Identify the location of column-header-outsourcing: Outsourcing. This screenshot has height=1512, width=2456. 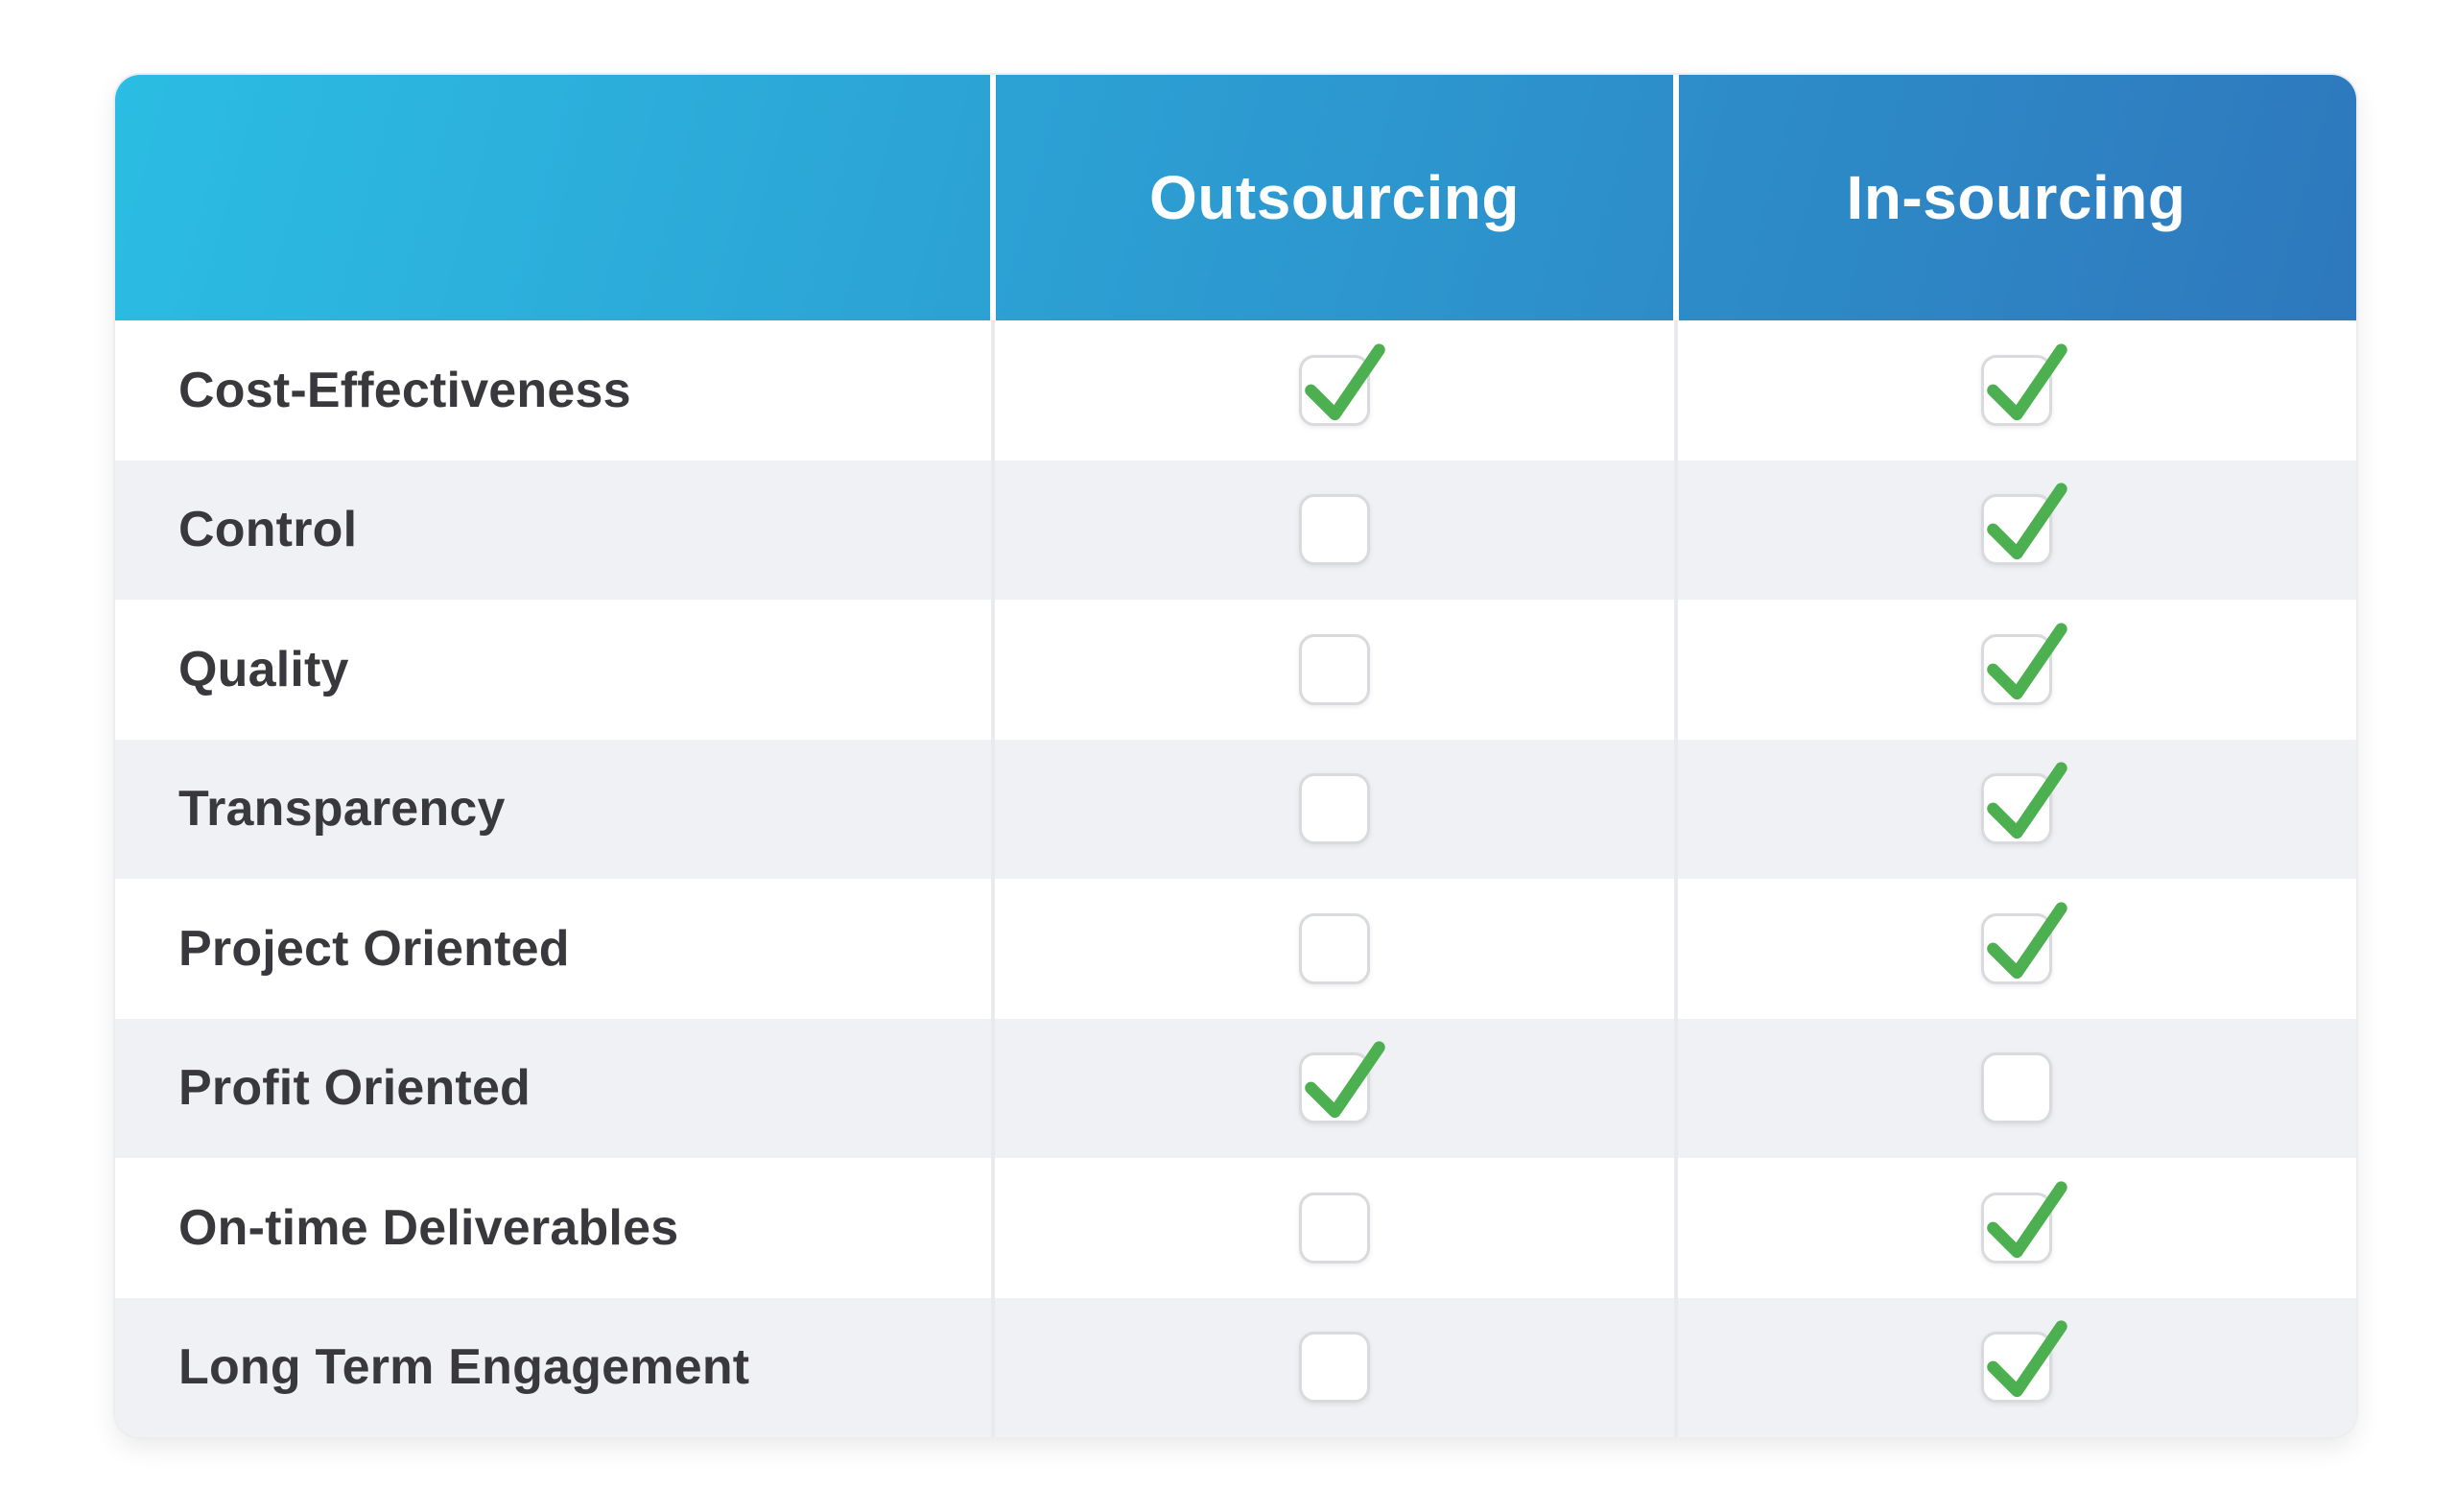
(1334, 197).